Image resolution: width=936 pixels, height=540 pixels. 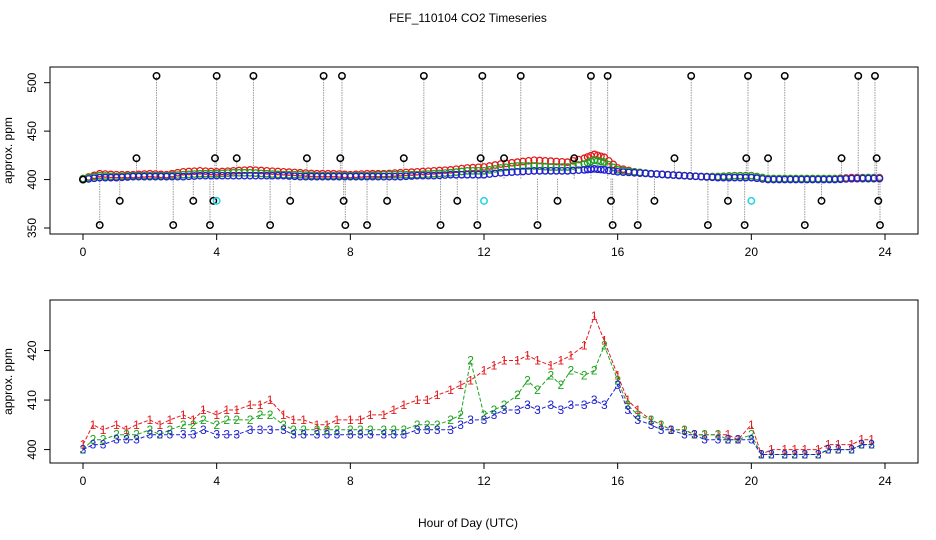 I want to click on series-1-point, so click(x=517, y=162).